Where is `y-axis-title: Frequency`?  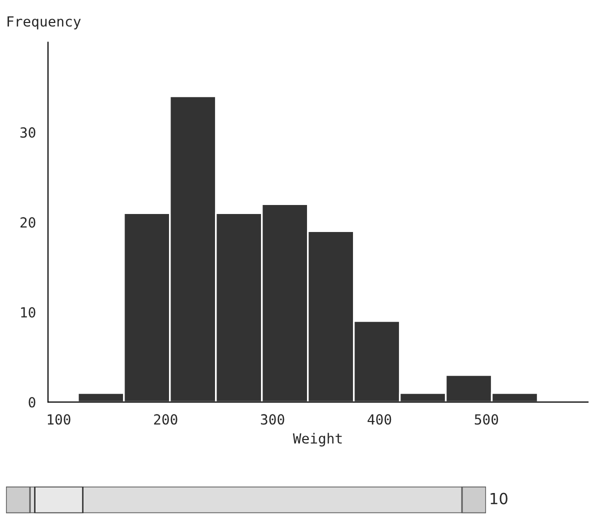 y-axis-title: Frequency is located at coordinates (44, 23).